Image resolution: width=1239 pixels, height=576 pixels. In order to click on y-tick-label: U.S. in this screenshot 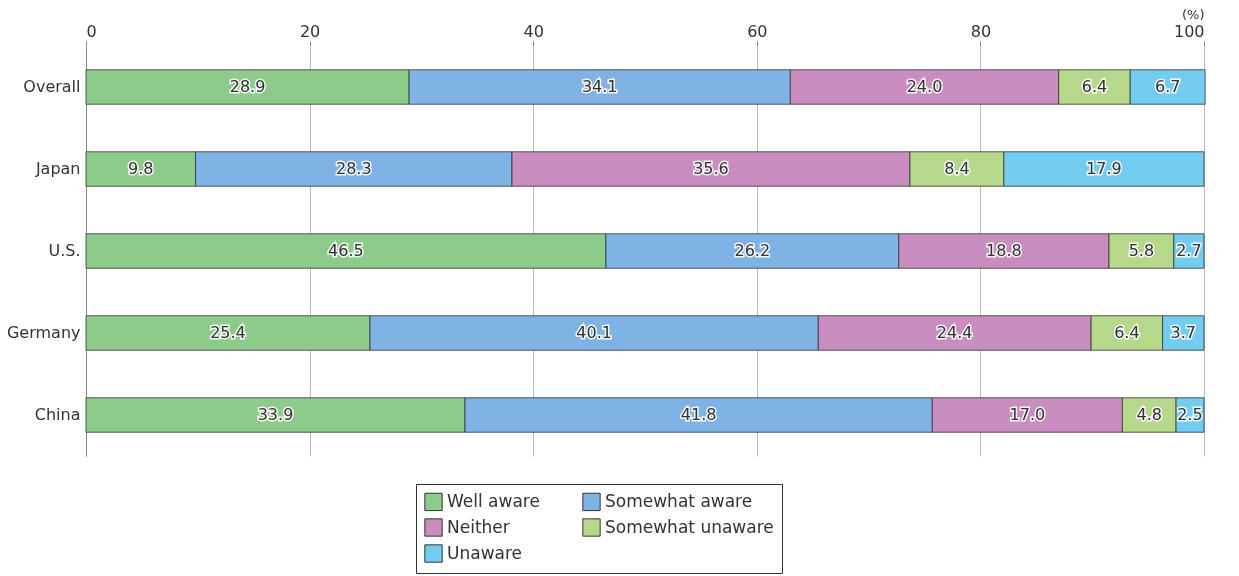, I will do `click(64, 250)`.